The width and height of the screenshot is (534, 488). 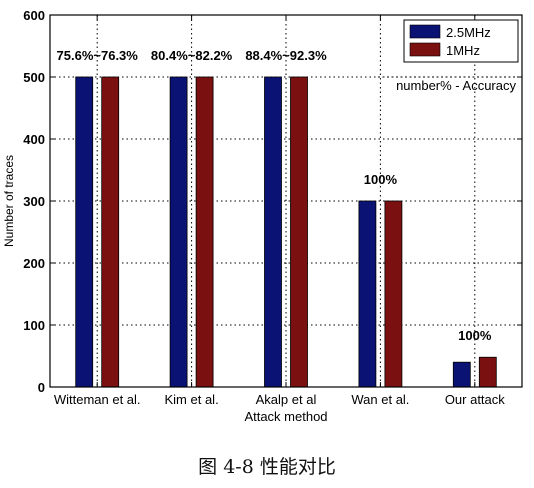 What do you see at coordinates (463, 50) in the screenshot?
I see `legend-label-1mhz: 1MHz` at bounding box center [463, 50].